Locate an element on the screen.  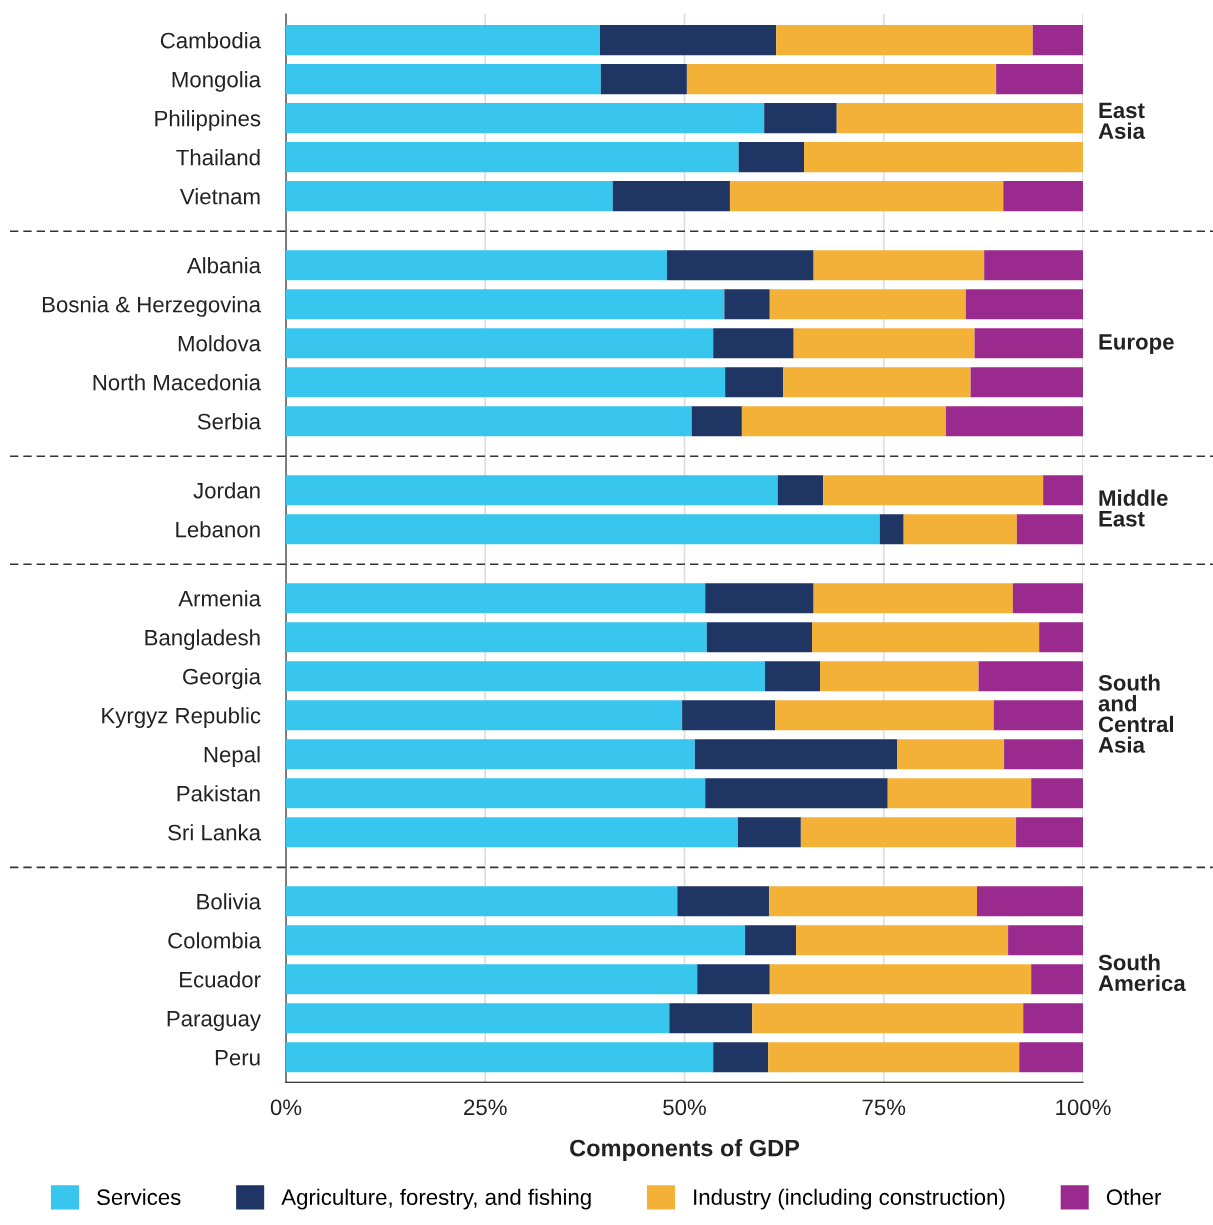
x-tick-label: 25% is located at coordinates (485, 1107).